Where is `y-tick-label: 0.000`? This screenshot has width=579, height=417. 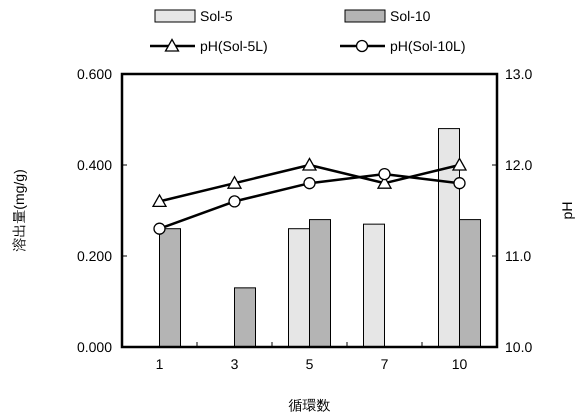
y-tick-label: 0.000 is located at coordinates (94, 347).